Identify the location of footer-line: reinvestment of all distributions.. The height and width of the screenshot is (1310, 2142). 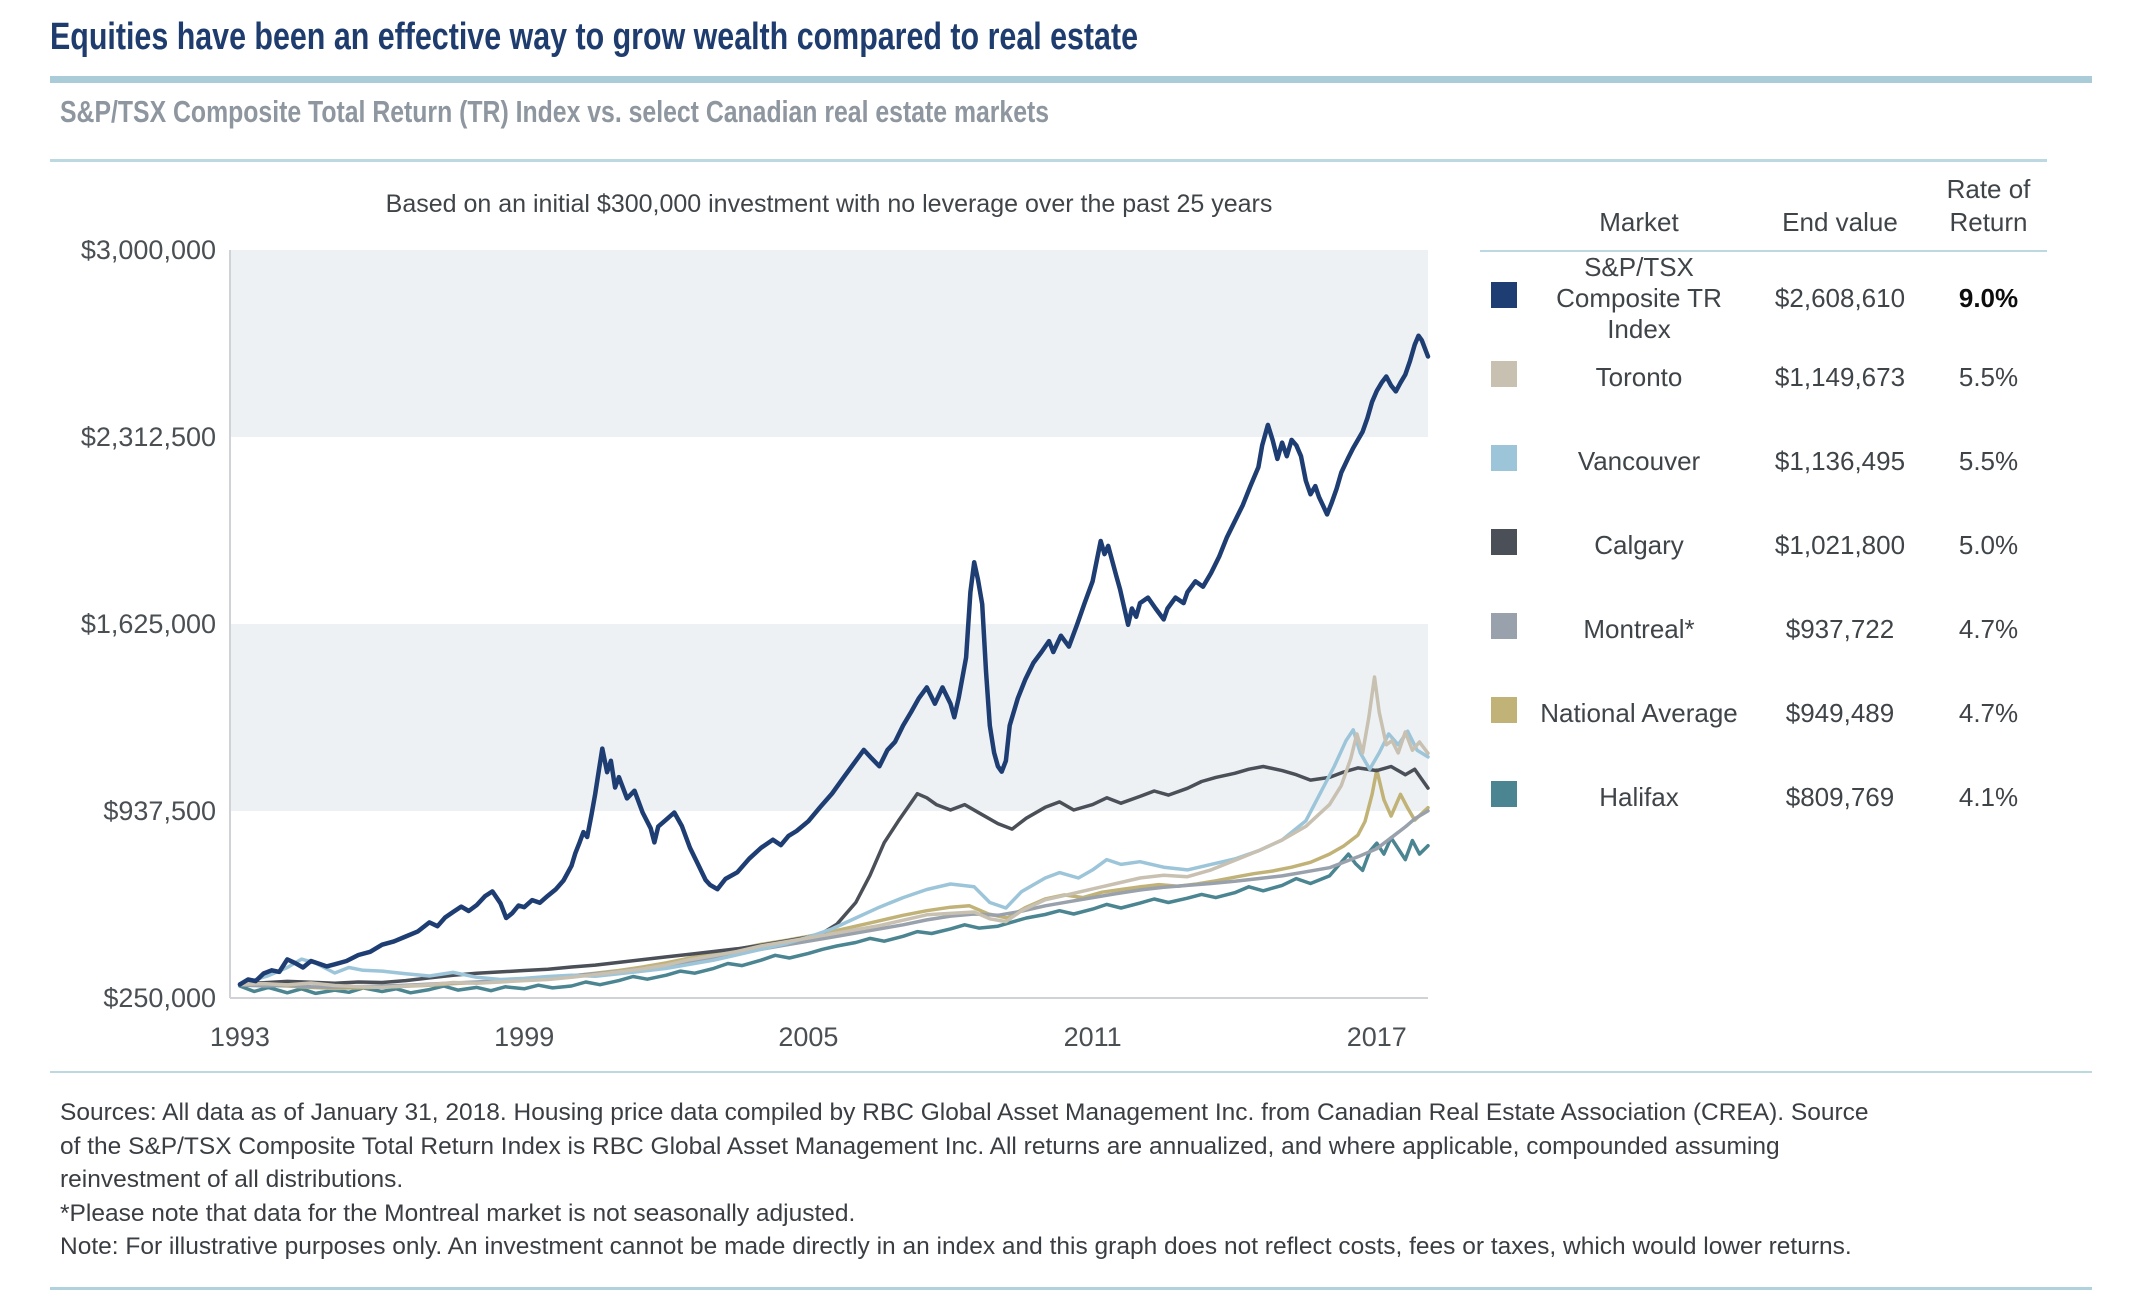
(232, 1179).